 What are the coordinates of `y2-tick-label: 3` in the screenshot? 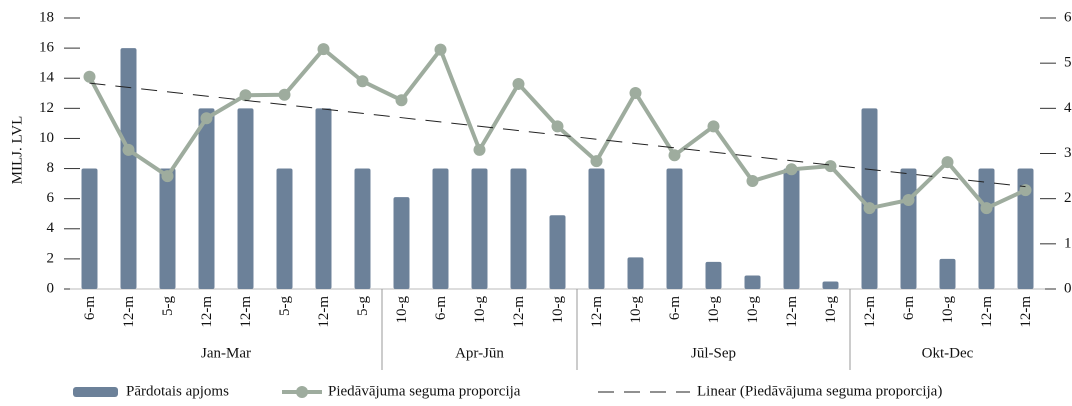 It's located at (1068, 153).